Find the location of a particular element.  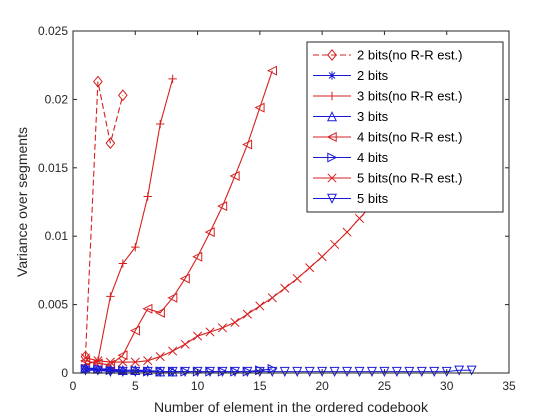

y-tick-label: 0.005 is located at coordinates (53, 305).